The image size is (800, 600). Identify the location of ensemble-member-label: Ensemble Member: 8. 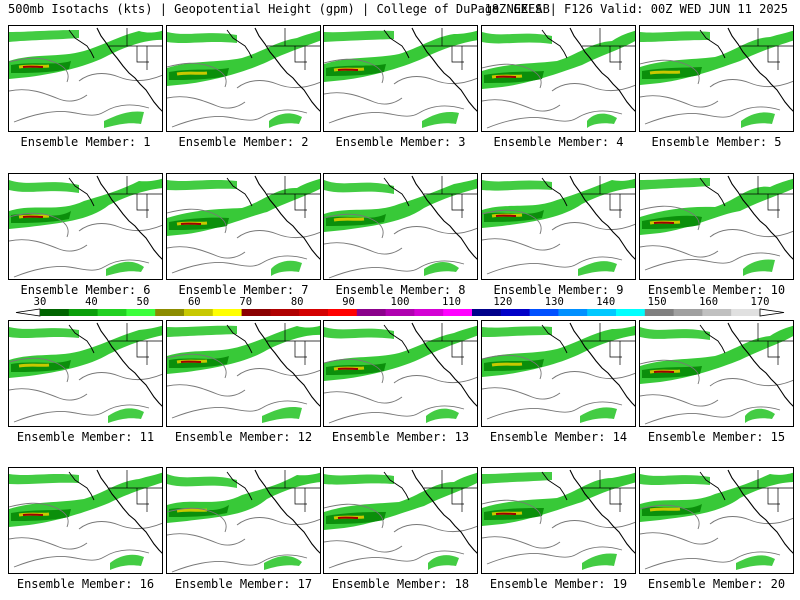
(400, 290).